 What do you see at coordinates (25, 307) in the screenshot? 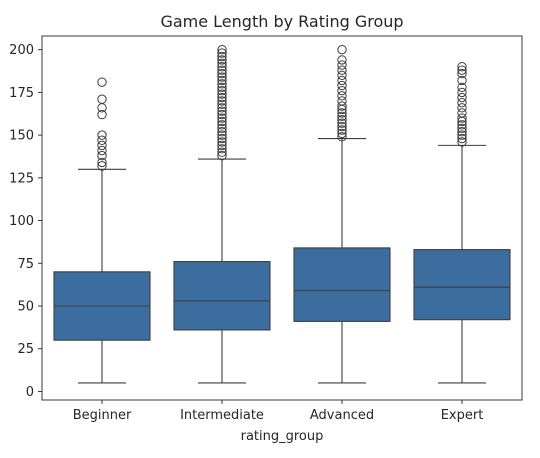
I see `y-tick-label: 50` at bounding box center [25, 307].